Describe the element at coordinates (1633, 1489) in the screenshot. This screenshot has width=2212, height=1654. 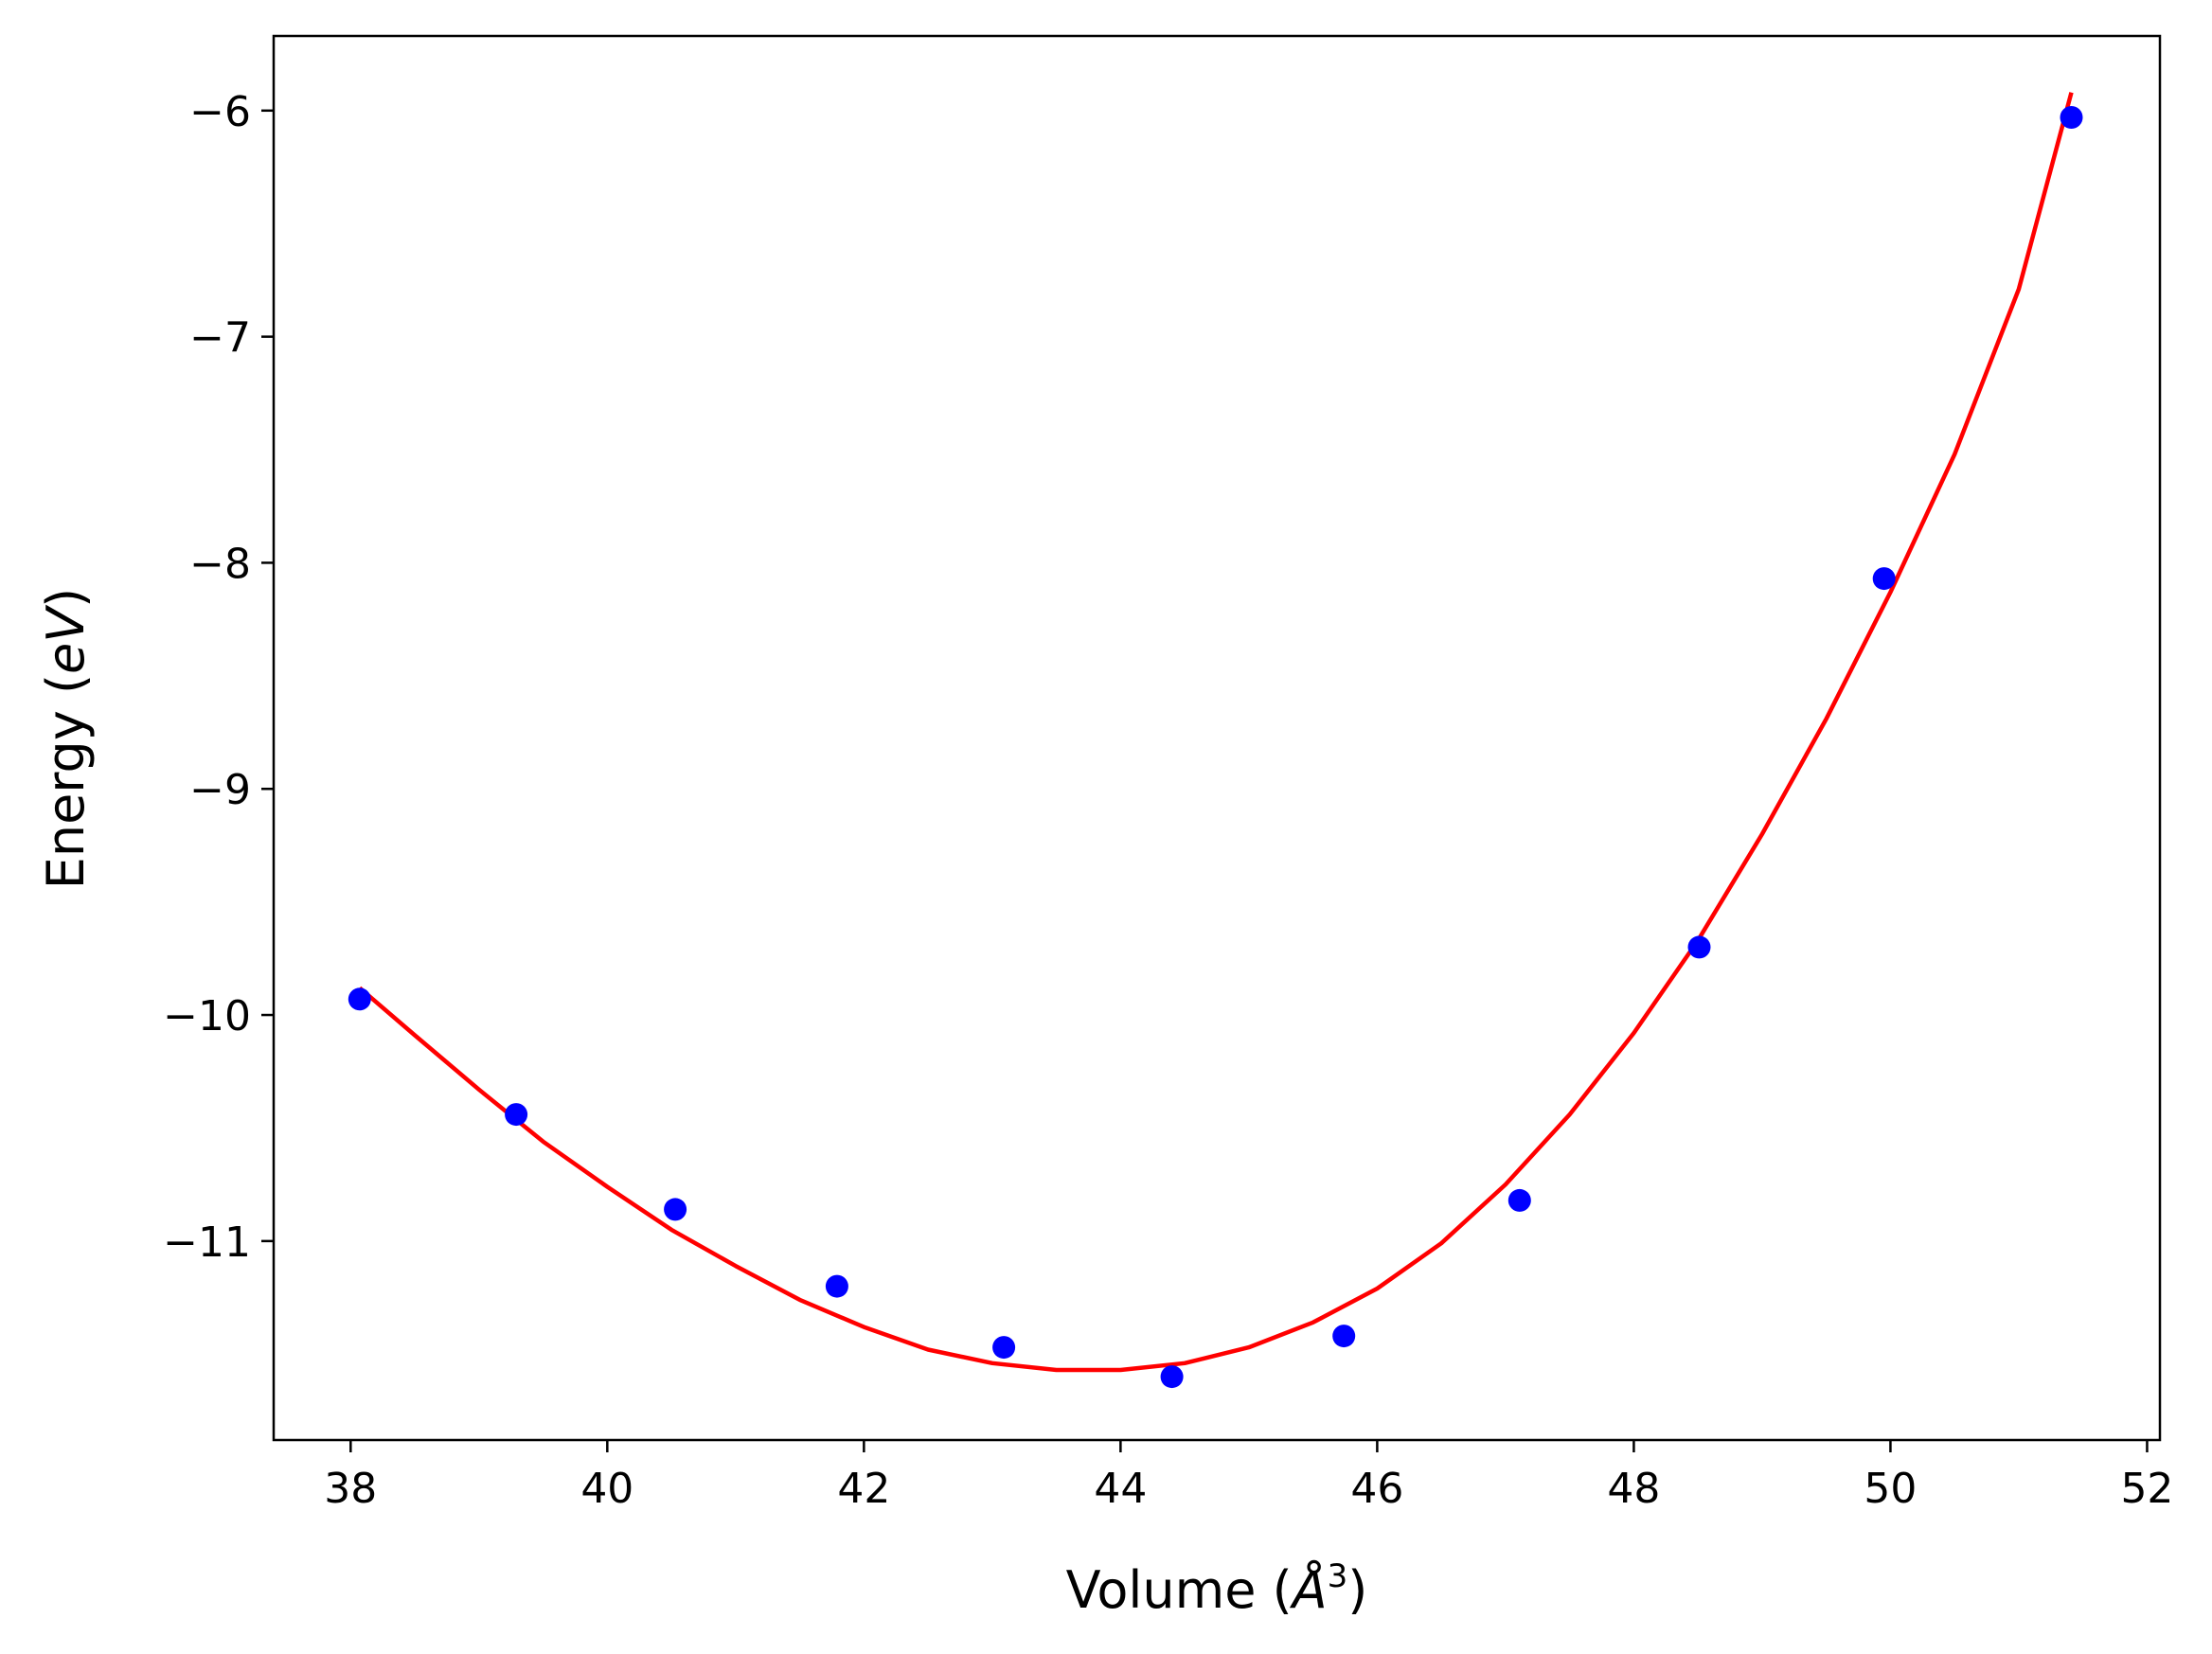
I see `x-tick-label: 48` at that location.